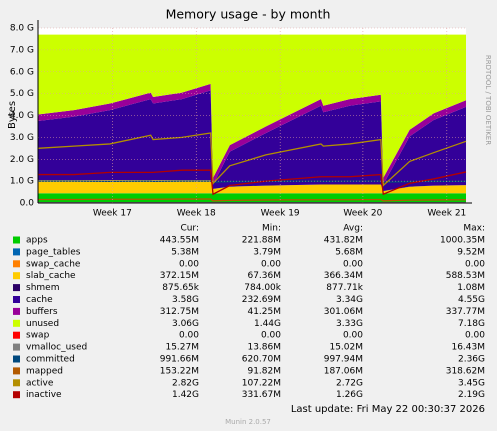 The height and width of the screenshot is (431, 497). What do you see at coordinates (27, 204) in the screenshot?
I see `y-tick-label: 0.0` at bounding box center [27, 204].